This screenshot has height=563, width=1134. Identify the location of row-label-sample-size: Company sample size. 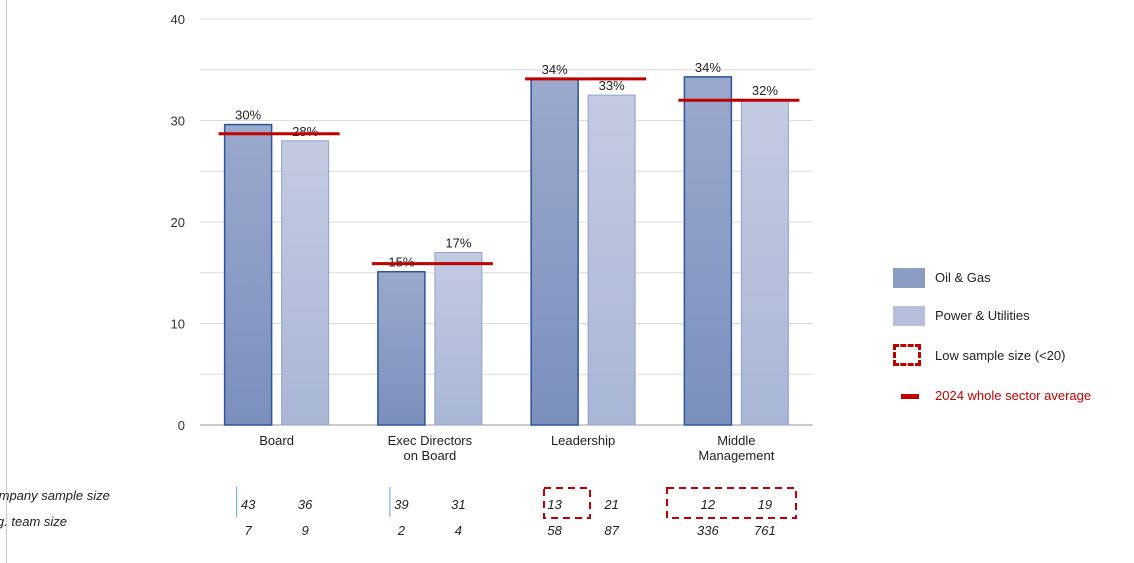
(55, 495).